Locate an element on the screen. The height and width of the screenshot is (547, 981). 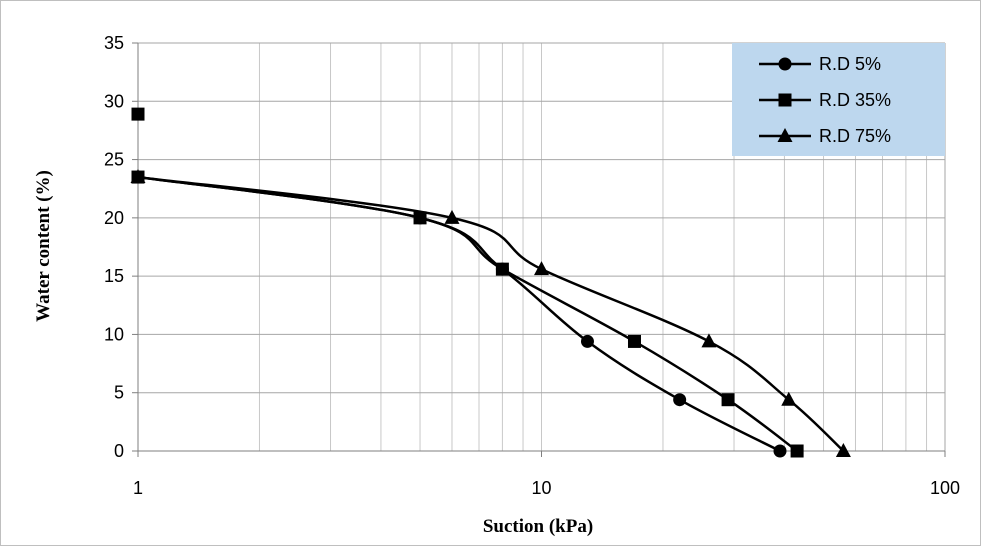
y-tick-label: 25 is located at coordinates (114, 160).